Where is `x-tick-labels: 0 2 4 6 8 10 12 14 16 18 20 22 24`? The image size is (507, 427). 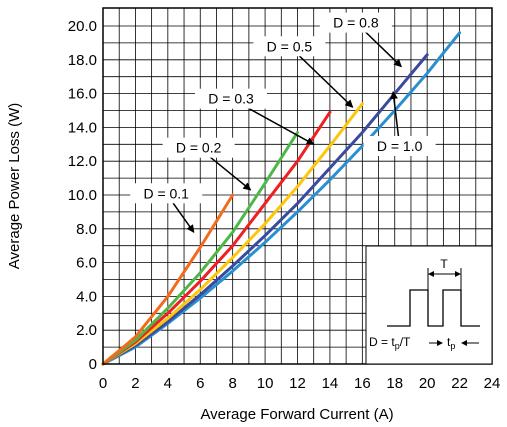
x-tick-labels: 0 2 4 6 8 10 12 14 16 18 20 22 24 is located at coordinates (300, 383).